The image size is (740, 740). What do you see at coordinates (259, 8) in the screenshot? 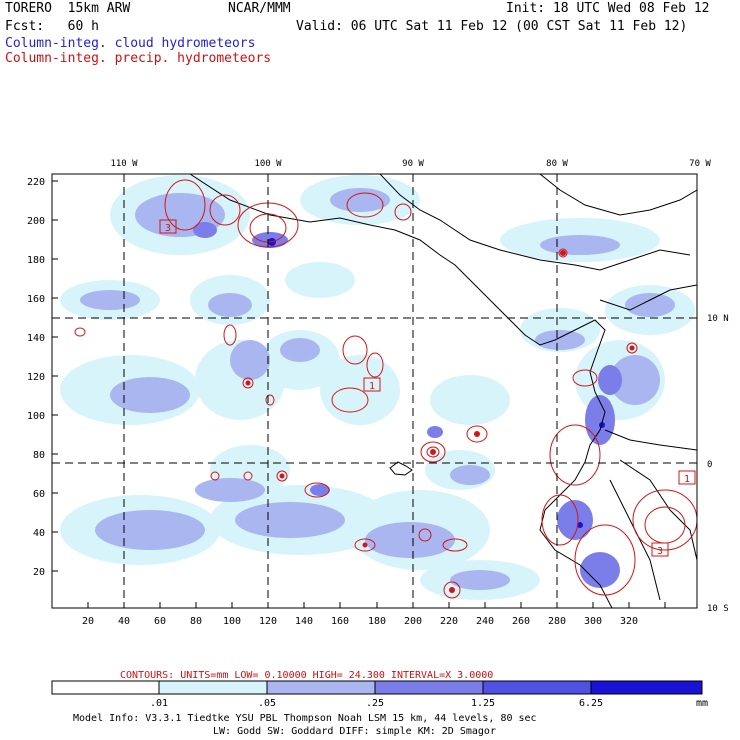
I see `center-name: NCAR/MMM` at bounding box center [259, 8].